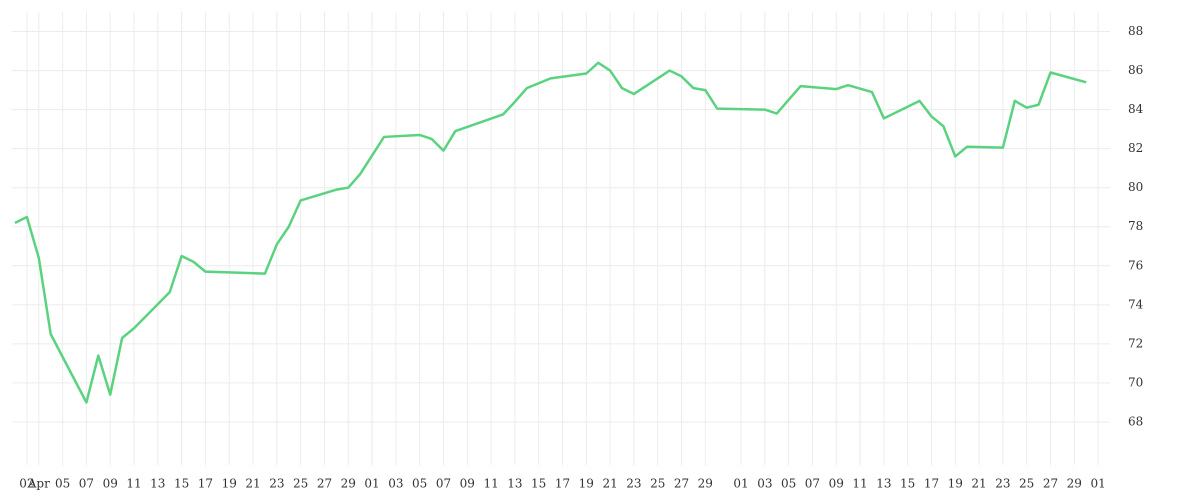  I want to click on y-tick-label: 68, so click(1135, 421).